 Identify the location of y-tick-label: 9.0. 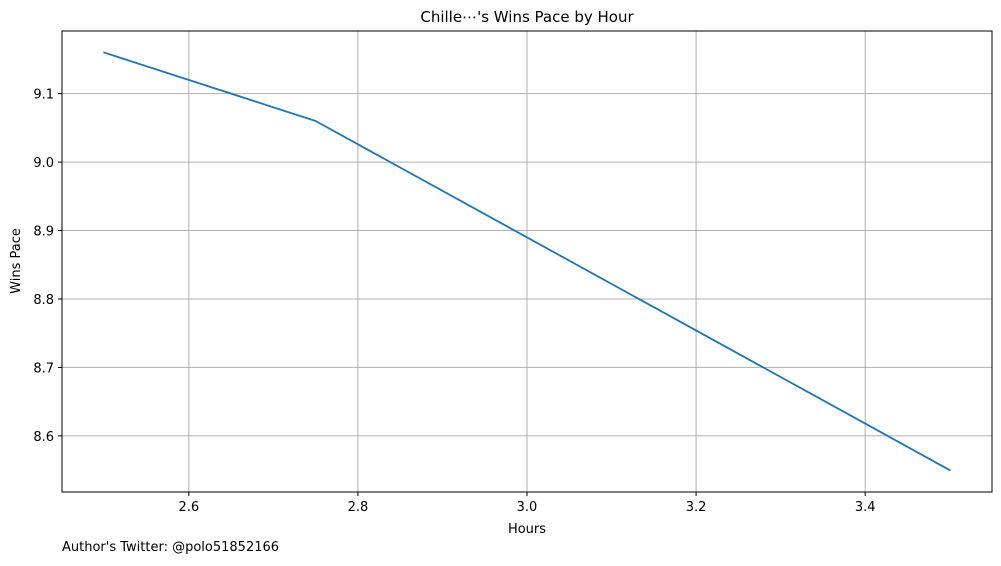
(43, 163).